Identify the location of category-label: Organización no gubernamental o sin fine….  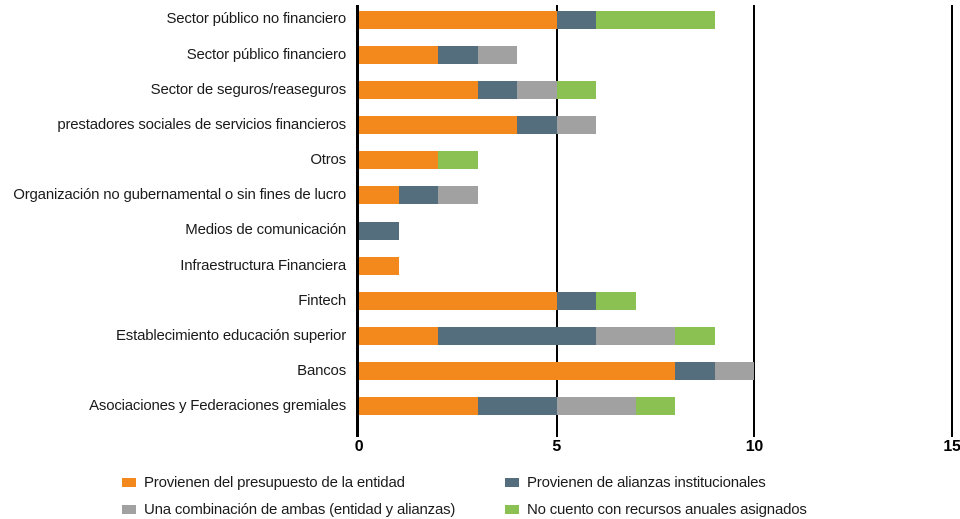
(179, 195).